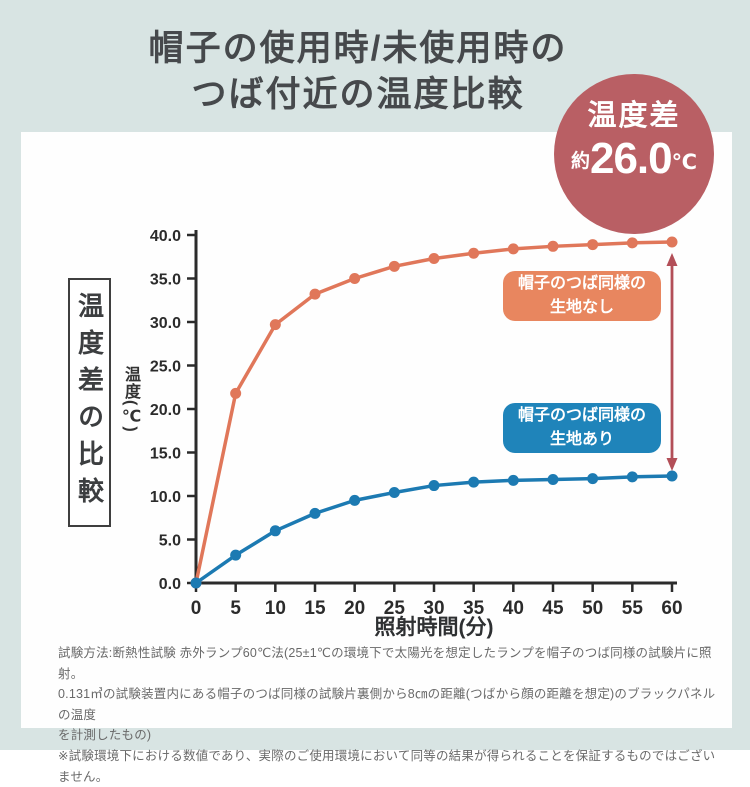 The height and width of the screenshot is (787, 750). I want to click on y-tick-label: 10.0, so click(165, 497).